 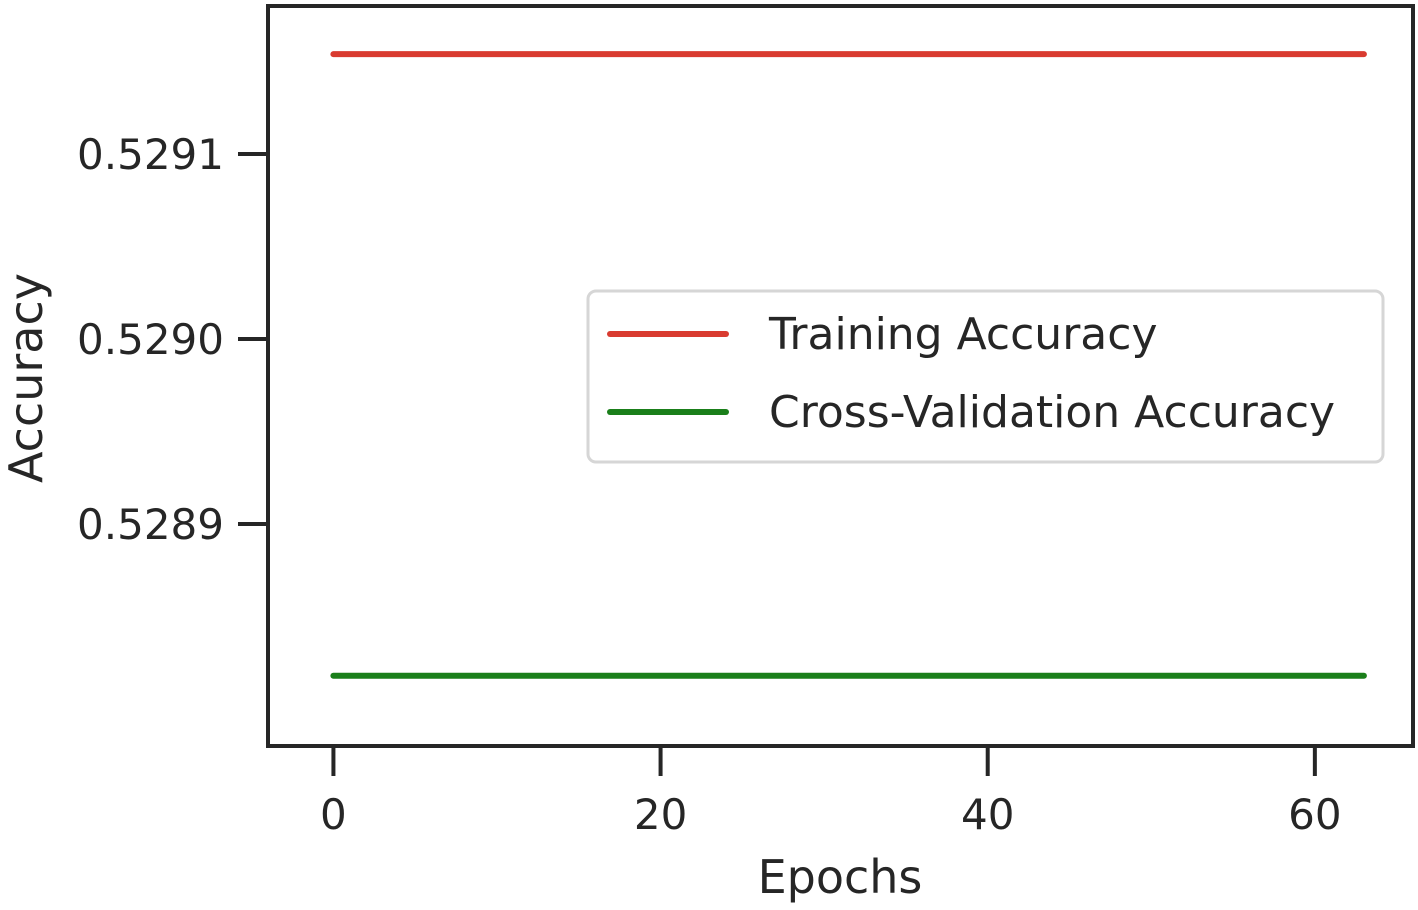 I want to click on y-tick-label: 0.5289, so click(x=150, y=524).